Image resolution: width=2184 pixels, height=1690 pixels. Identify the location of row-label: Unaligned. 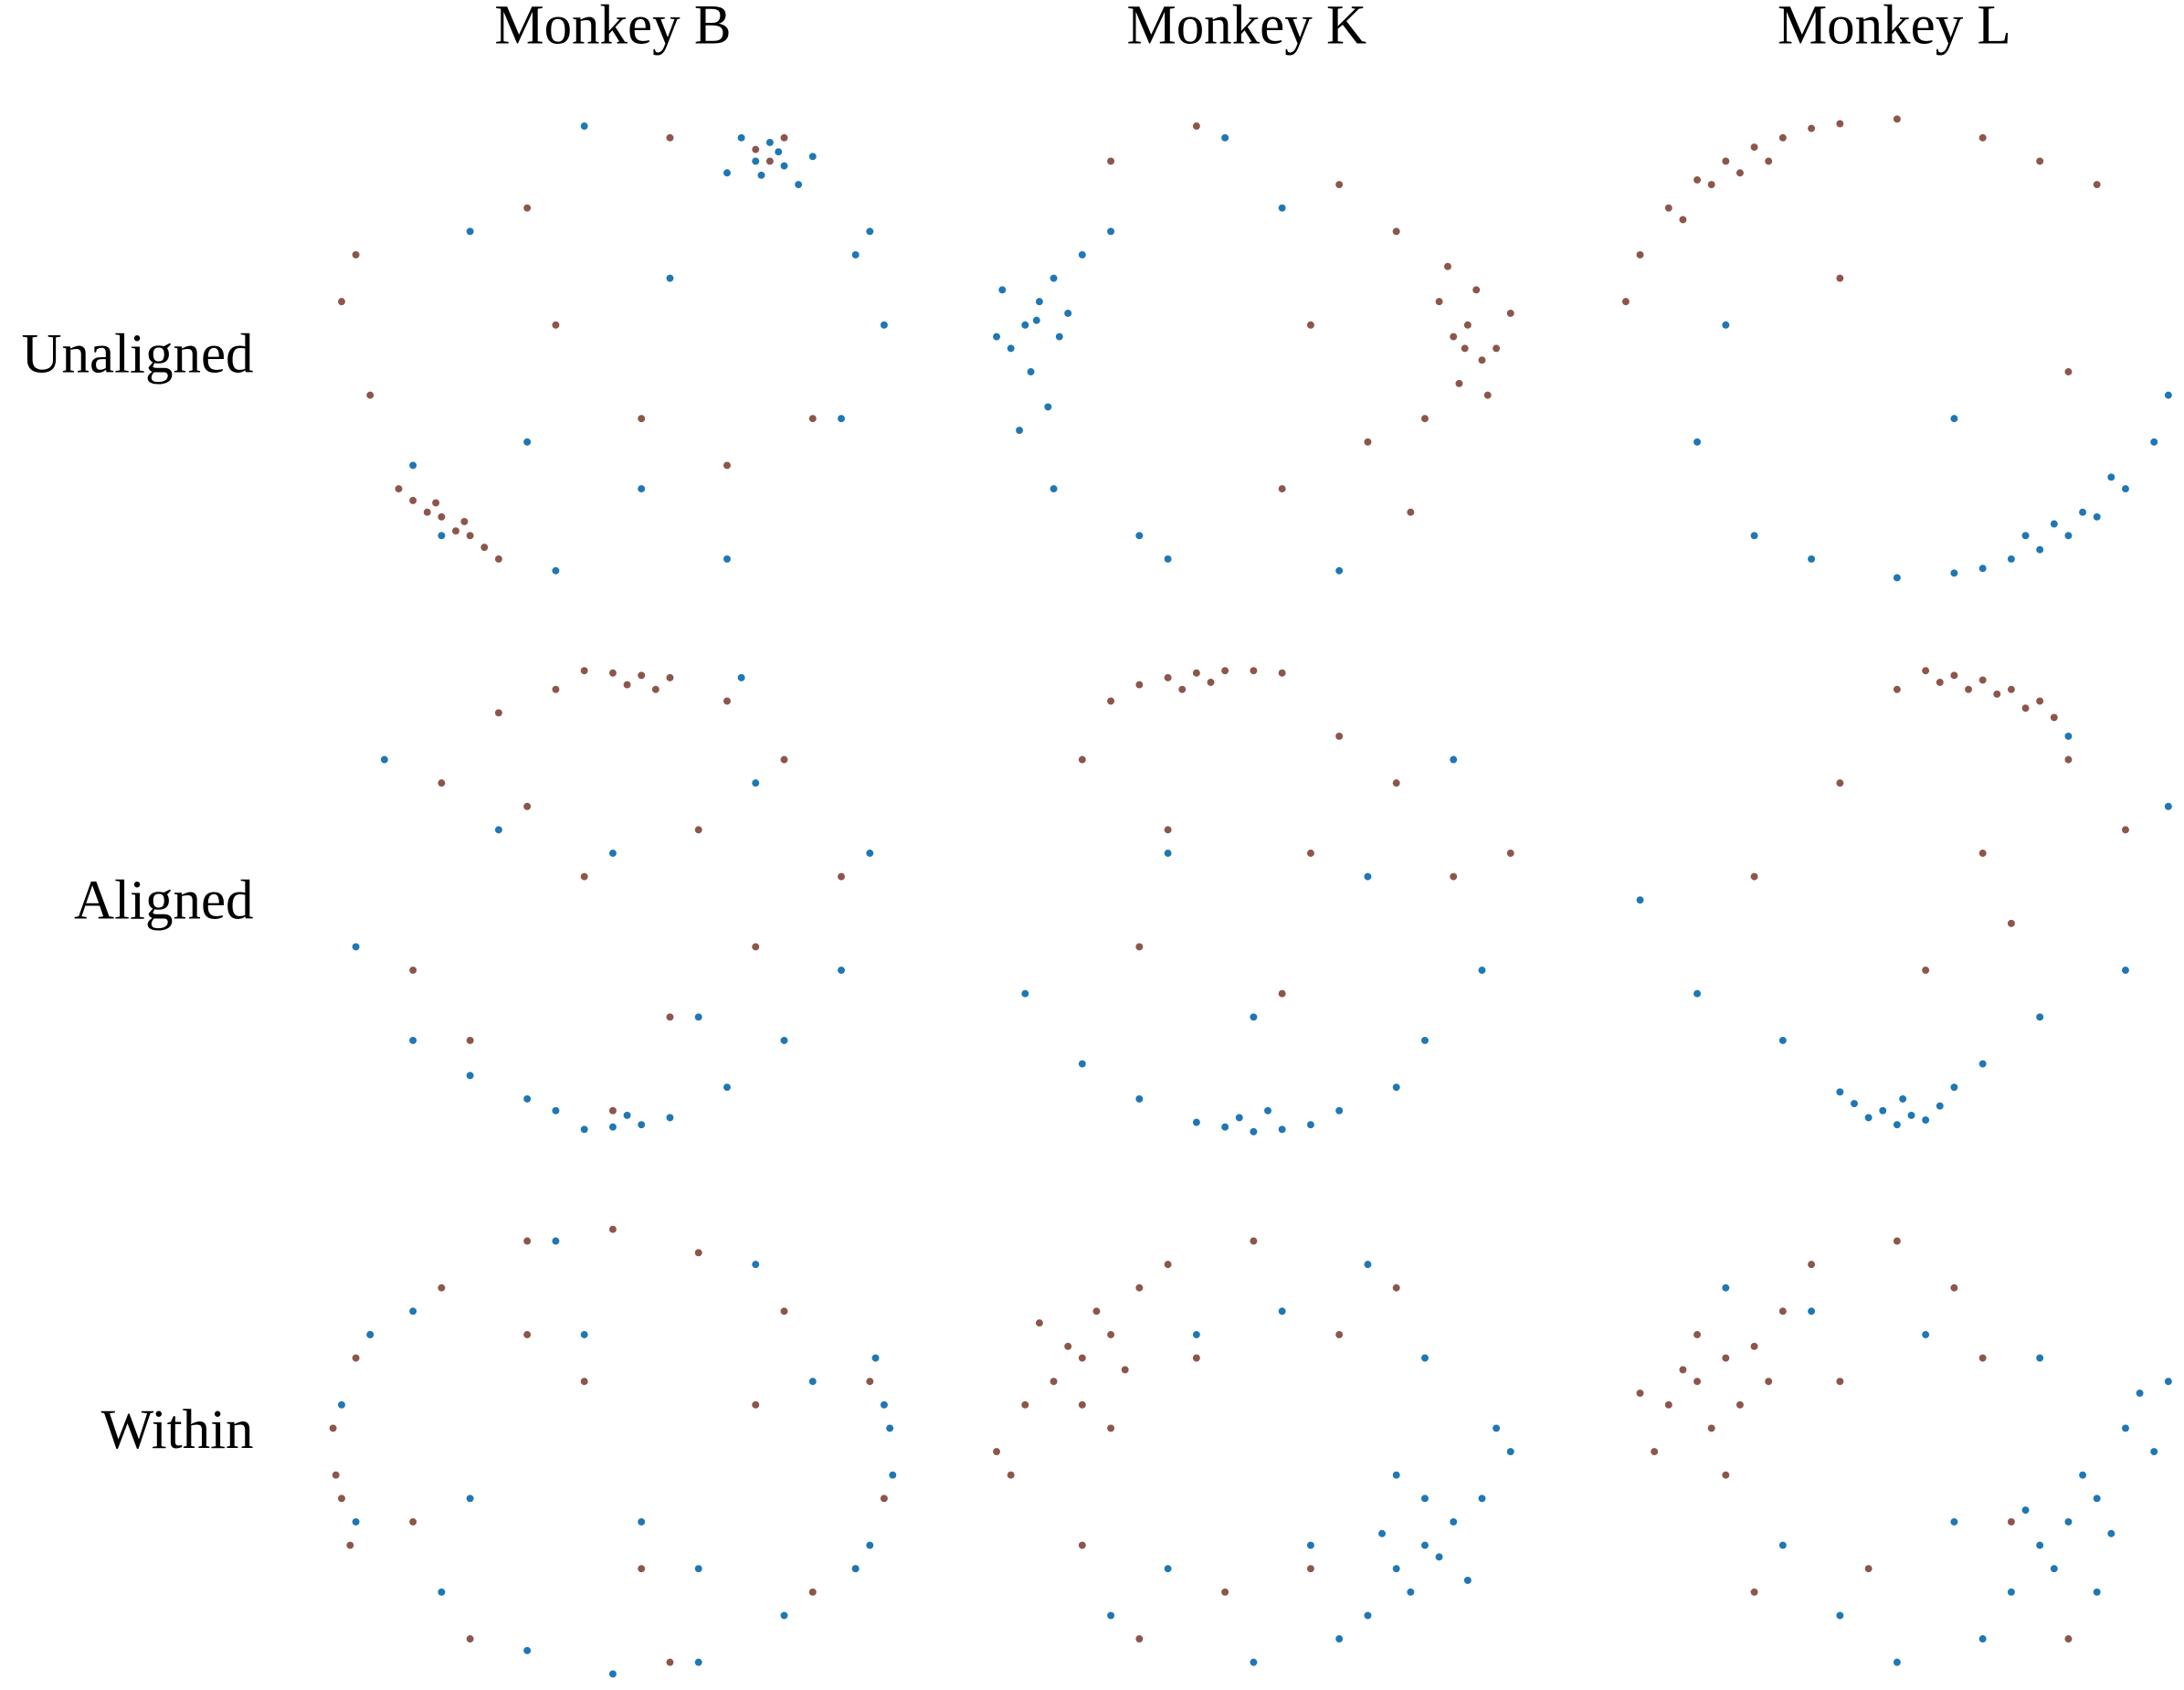
(137, 355).